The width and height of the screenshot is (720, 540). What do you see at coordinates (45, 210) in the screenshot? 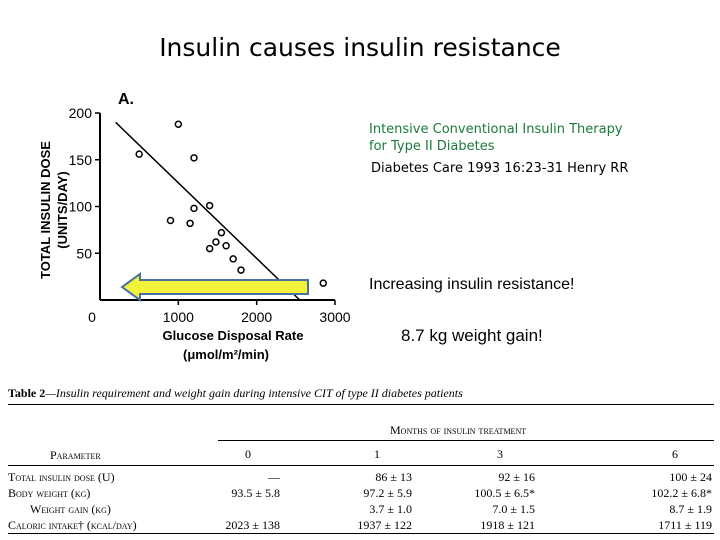
I see `y-axis-label: TOTAL INSULIN DOSE` at bounding box center [45, 210].